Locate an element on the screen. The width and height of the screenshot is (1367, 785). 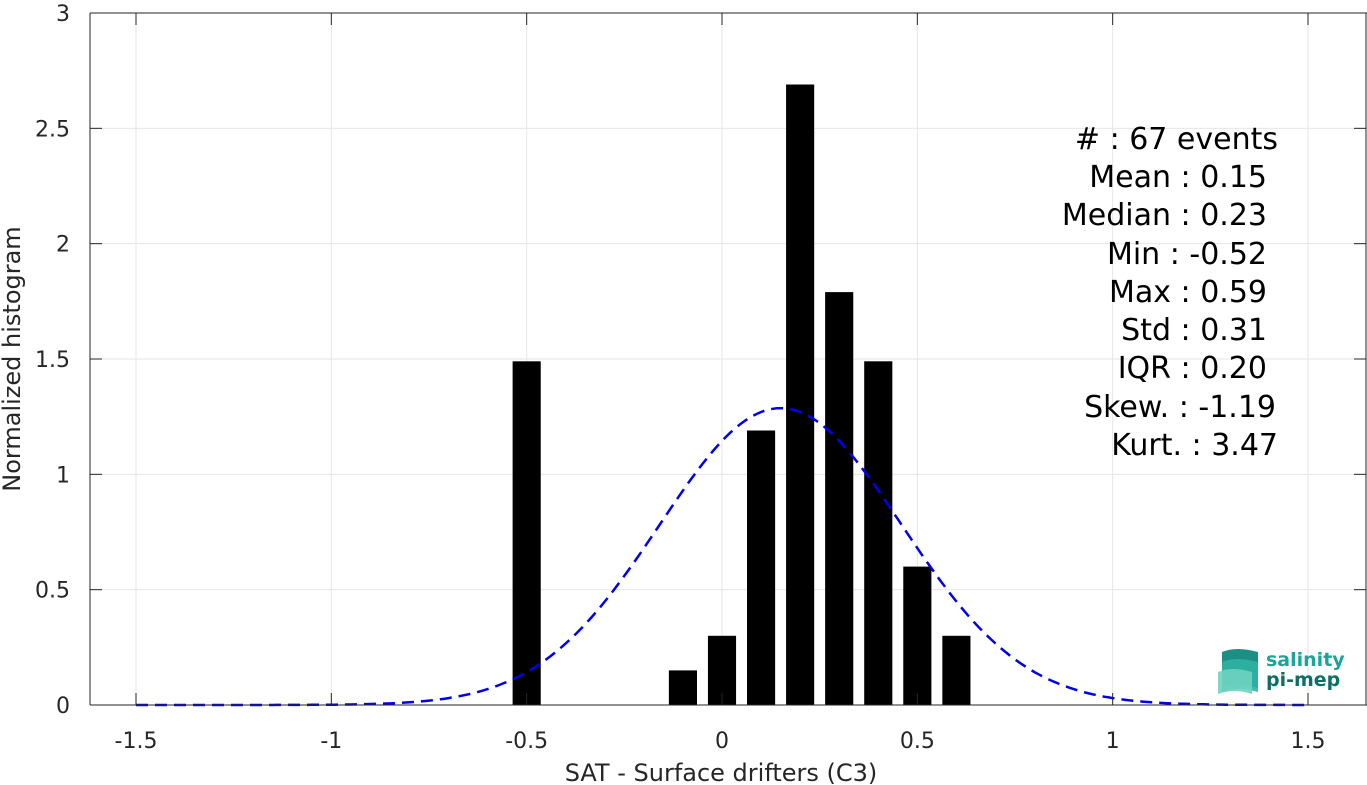
logo-line2: pi-mep is located at coordinates (1303, 680).